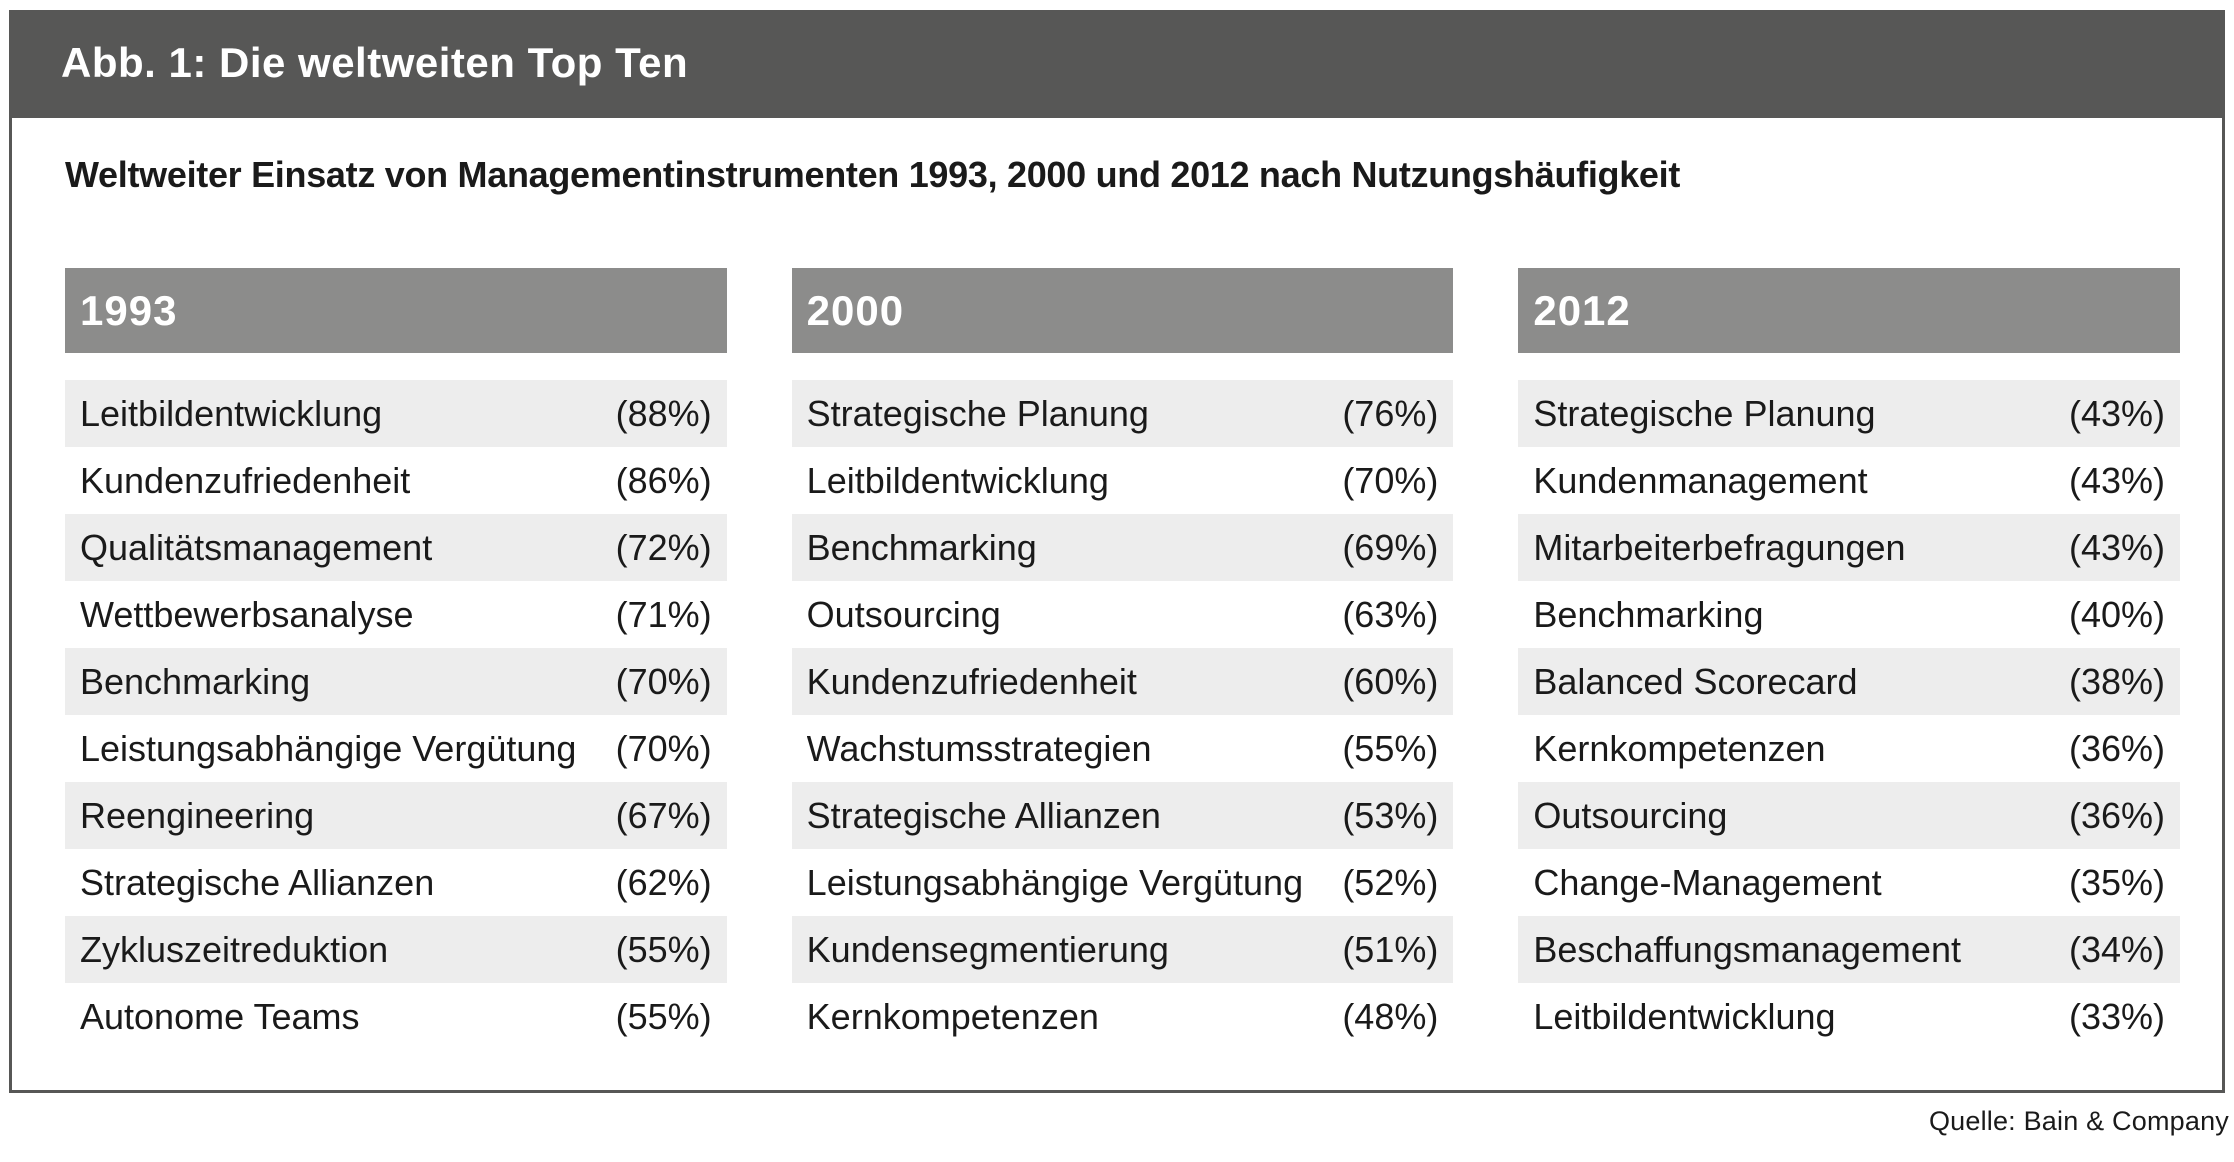  Describe the element at coordinates (987, 949) in the screenshot. I see `tool-name: Kundensegmentierung` at that location.